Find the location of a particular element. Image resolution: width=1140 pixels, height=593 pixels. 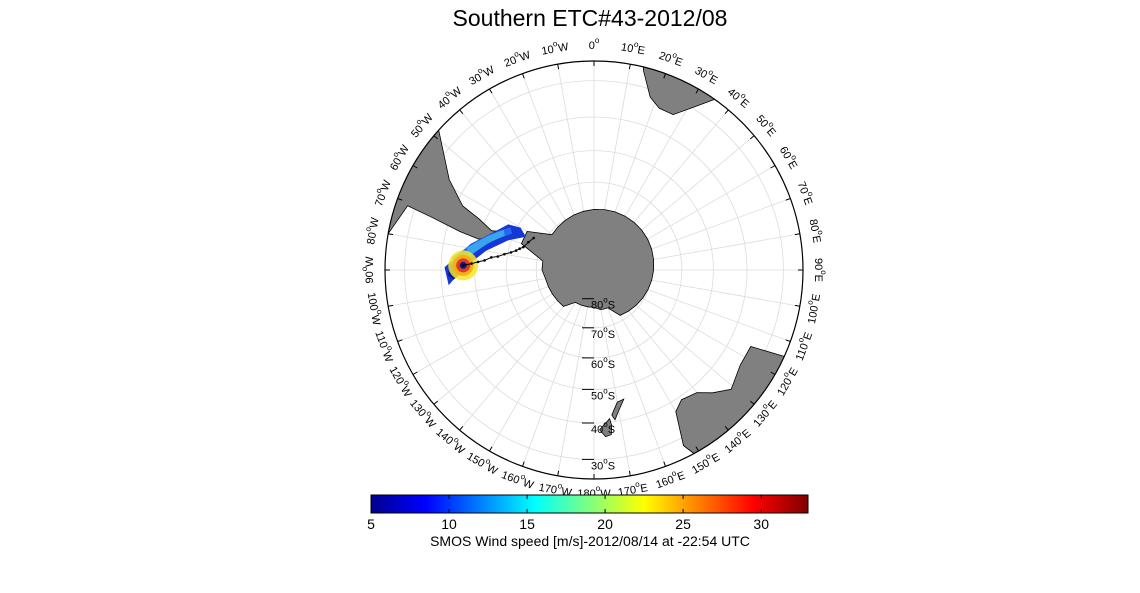

swath-band is located at coordinates (485, 243).